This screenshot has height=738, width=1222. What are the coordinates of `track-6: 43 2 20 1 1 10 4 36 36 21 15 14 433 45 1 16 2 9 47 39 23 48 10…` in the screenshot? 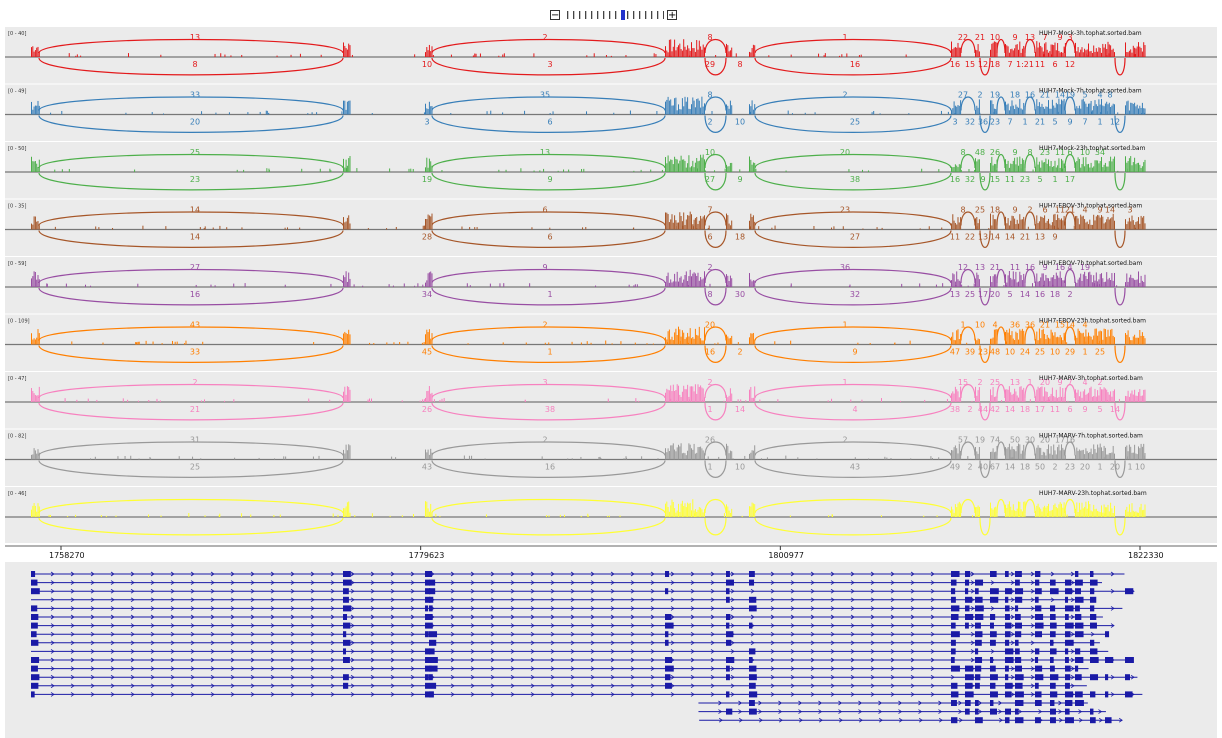 It's located at (611, 343).